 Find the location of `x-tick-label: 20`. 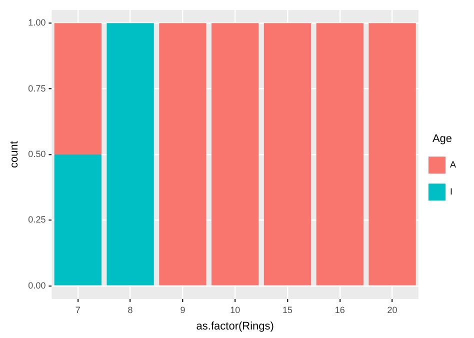

x-tick-label: 20 is located at coordinates (392, 309).